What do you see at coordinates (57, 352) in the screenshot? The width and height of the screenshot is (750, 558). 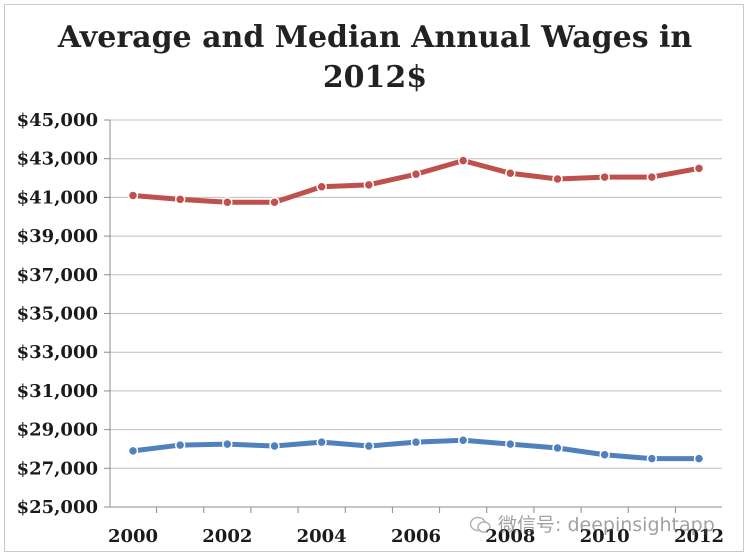 I see `y-tick-label: $33,000` at bounding box center [57, 352].